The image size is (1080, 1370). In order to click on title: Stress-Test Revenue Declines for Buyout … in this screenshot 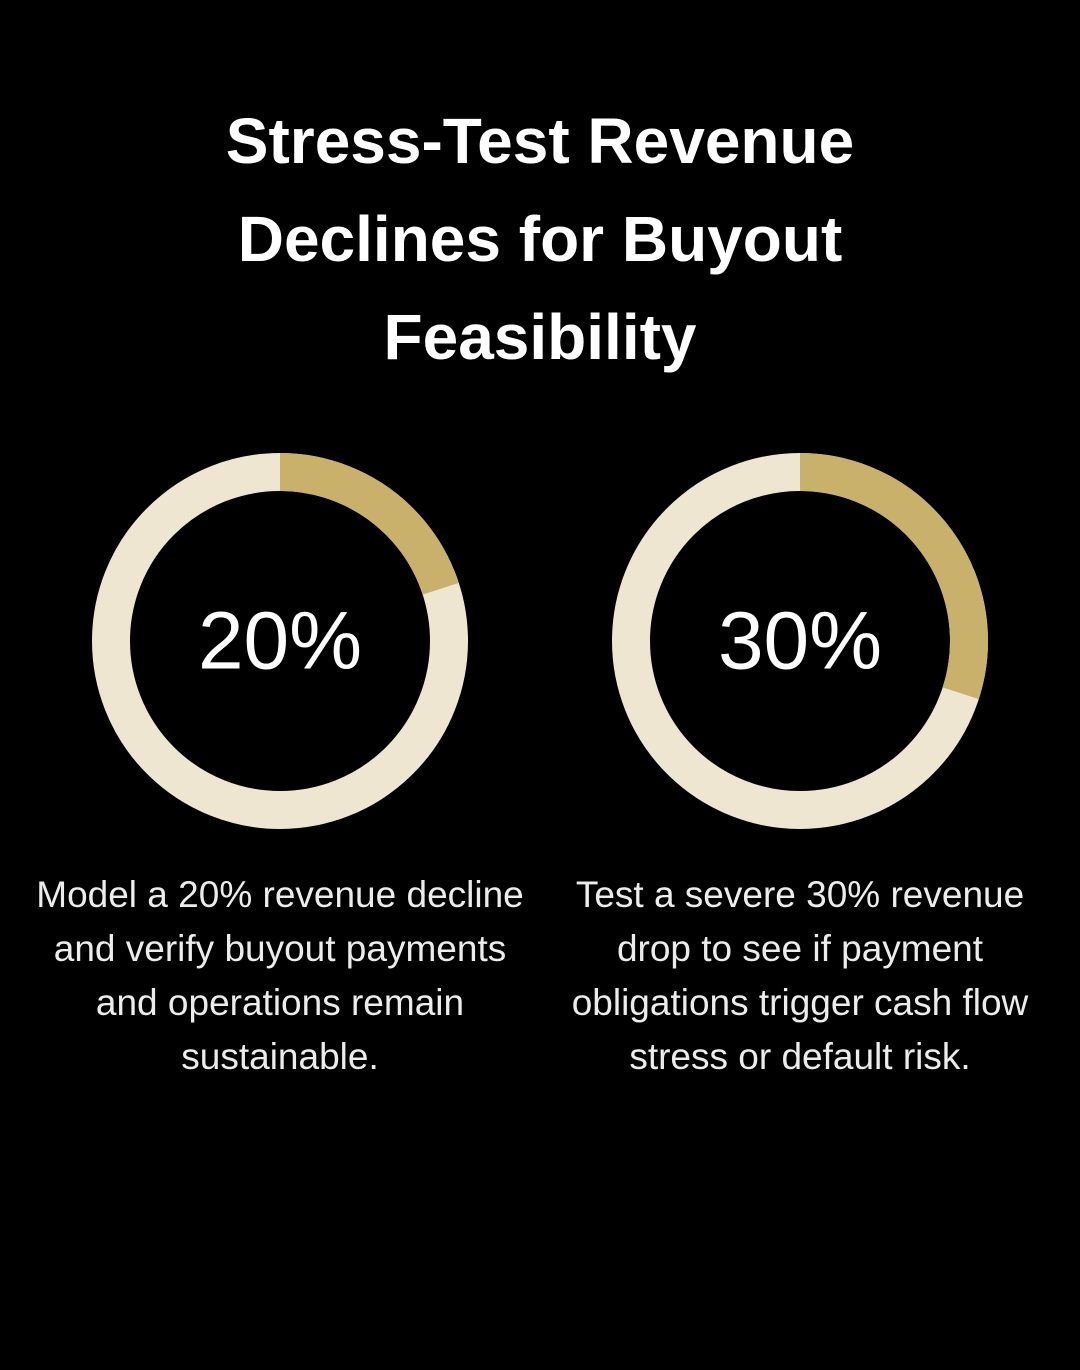, I will do `click(540, 239)`.